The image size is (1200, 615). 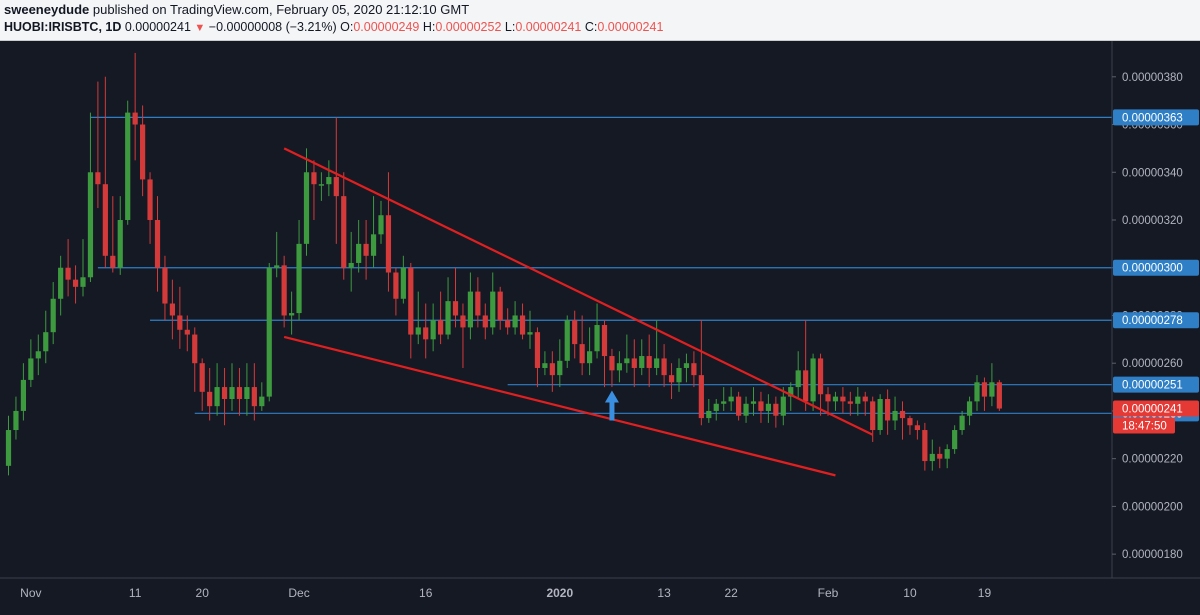 What do you see at coordinates (135, 593) in the screenshot?
I see `x-tick-label: 11` at bounding box center [135, 593].